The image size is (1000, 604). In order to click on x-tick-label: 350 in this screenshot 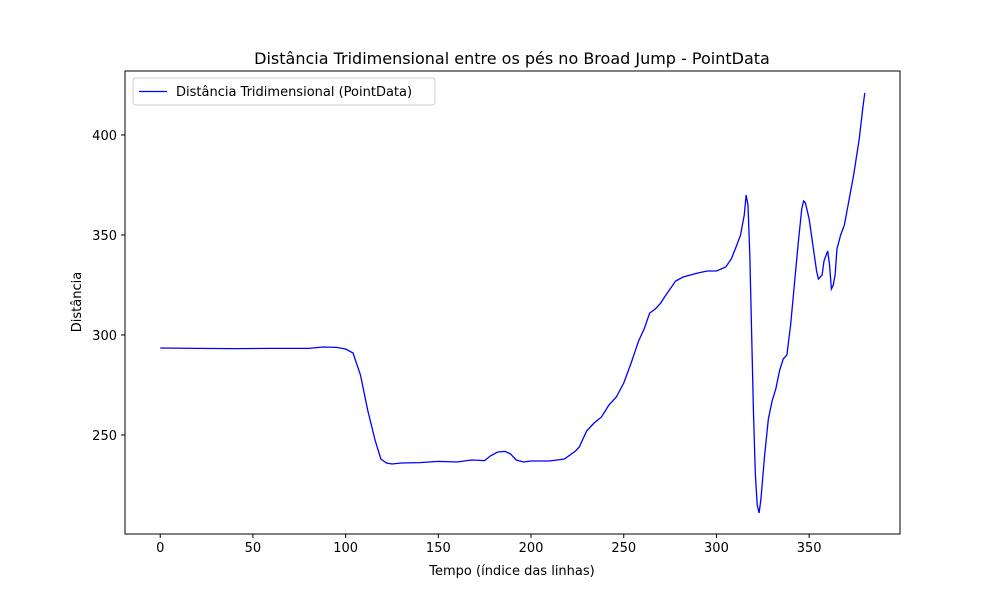, I will do `click(809, 548)`.